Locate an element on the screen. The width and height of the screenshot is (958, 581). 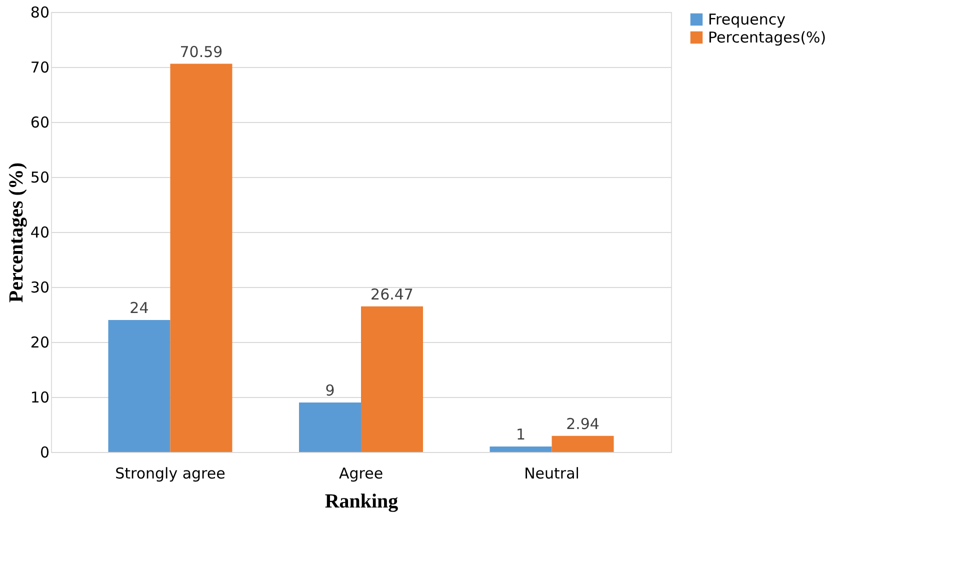
data-label: 1 is located at coordinates (521, 435).